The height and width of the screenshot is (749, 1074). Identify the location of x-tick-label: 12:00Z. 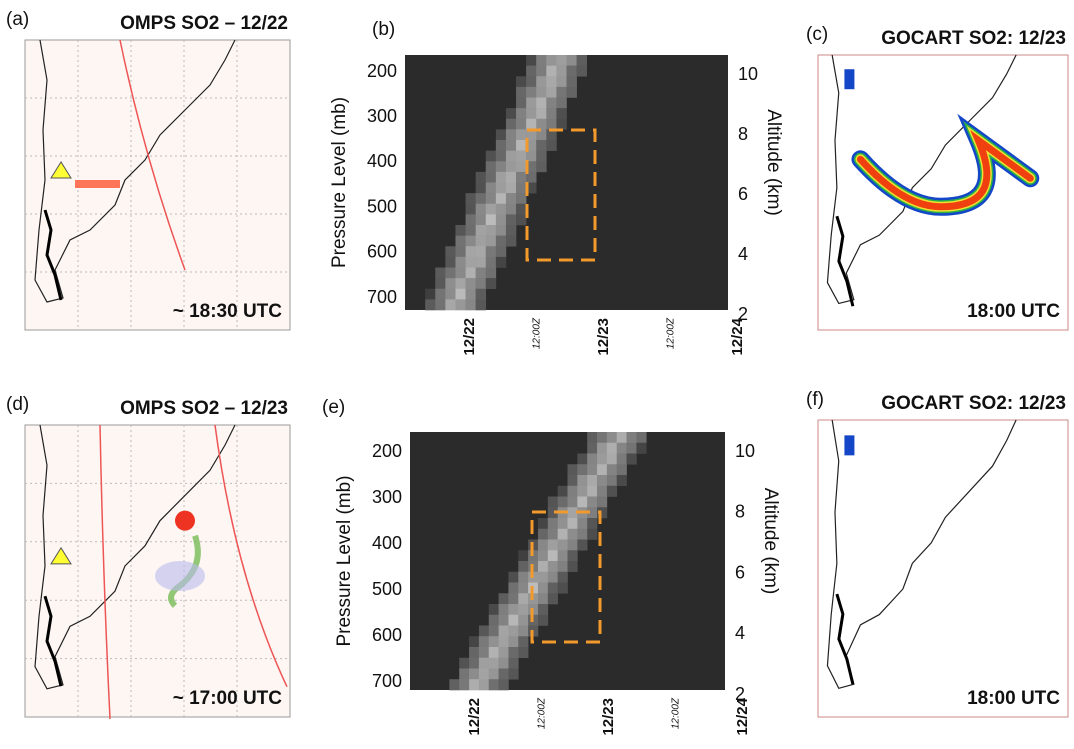
(671, 333).